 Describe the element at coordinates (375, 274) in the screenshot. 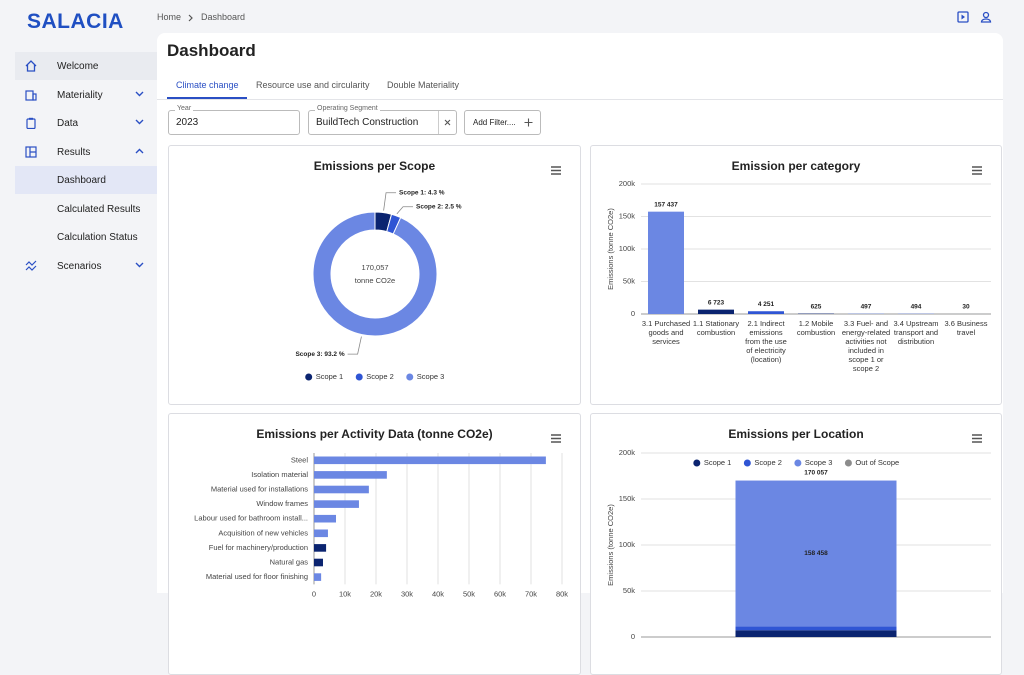

I see `pie-slice` at that location.